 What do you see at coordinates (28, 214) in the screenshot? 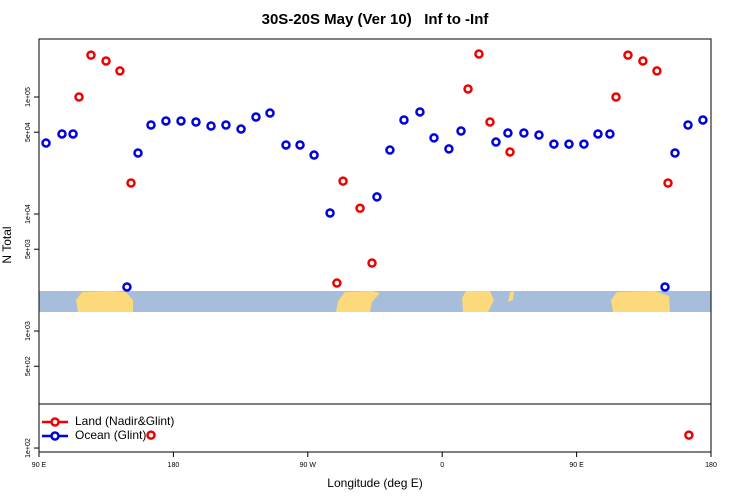
I see `y-tick-label: 1e+04` at bounding box center [28, 214].